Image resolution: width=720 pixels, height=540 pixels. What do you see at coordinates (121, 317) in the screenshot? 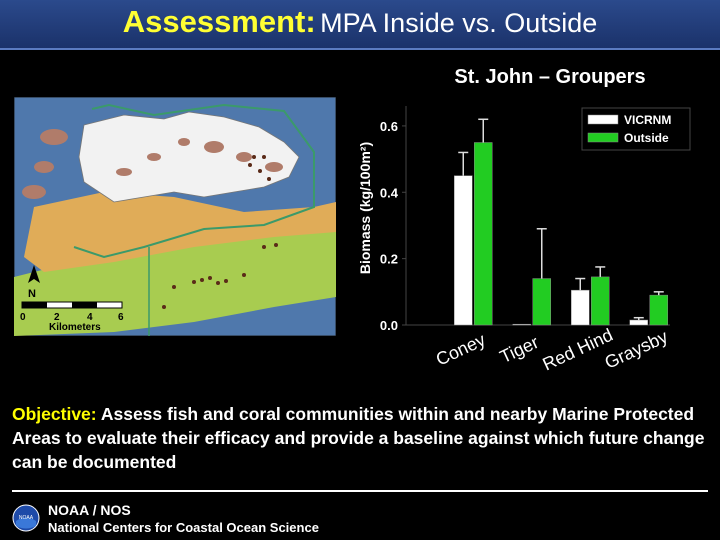
I see `scale-label-6: 6` at bounding box center [121, 317].